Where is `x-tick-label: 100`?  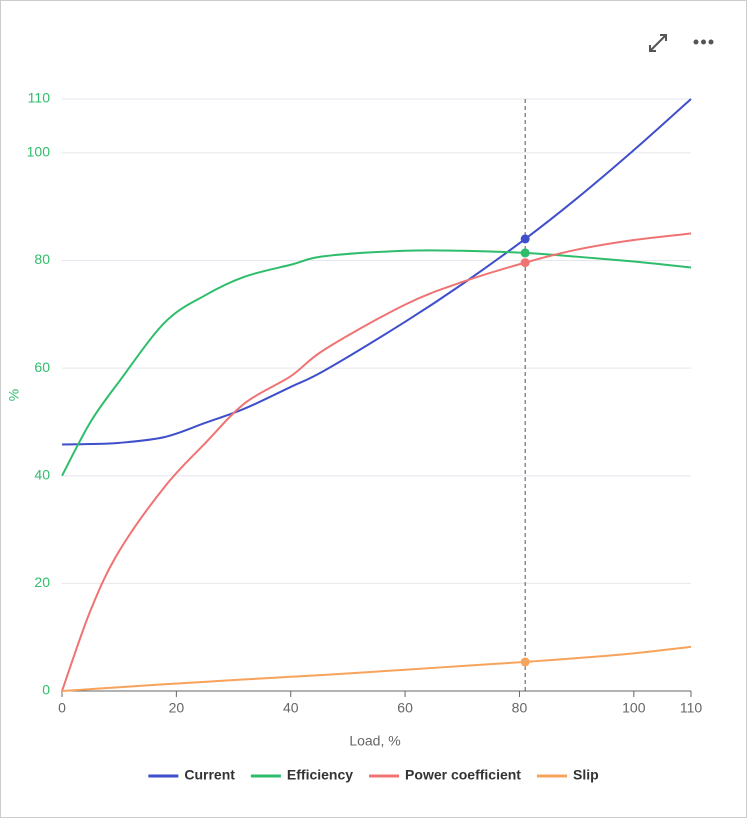 x-tick-label: 100 is located at coordinates (634, 708).